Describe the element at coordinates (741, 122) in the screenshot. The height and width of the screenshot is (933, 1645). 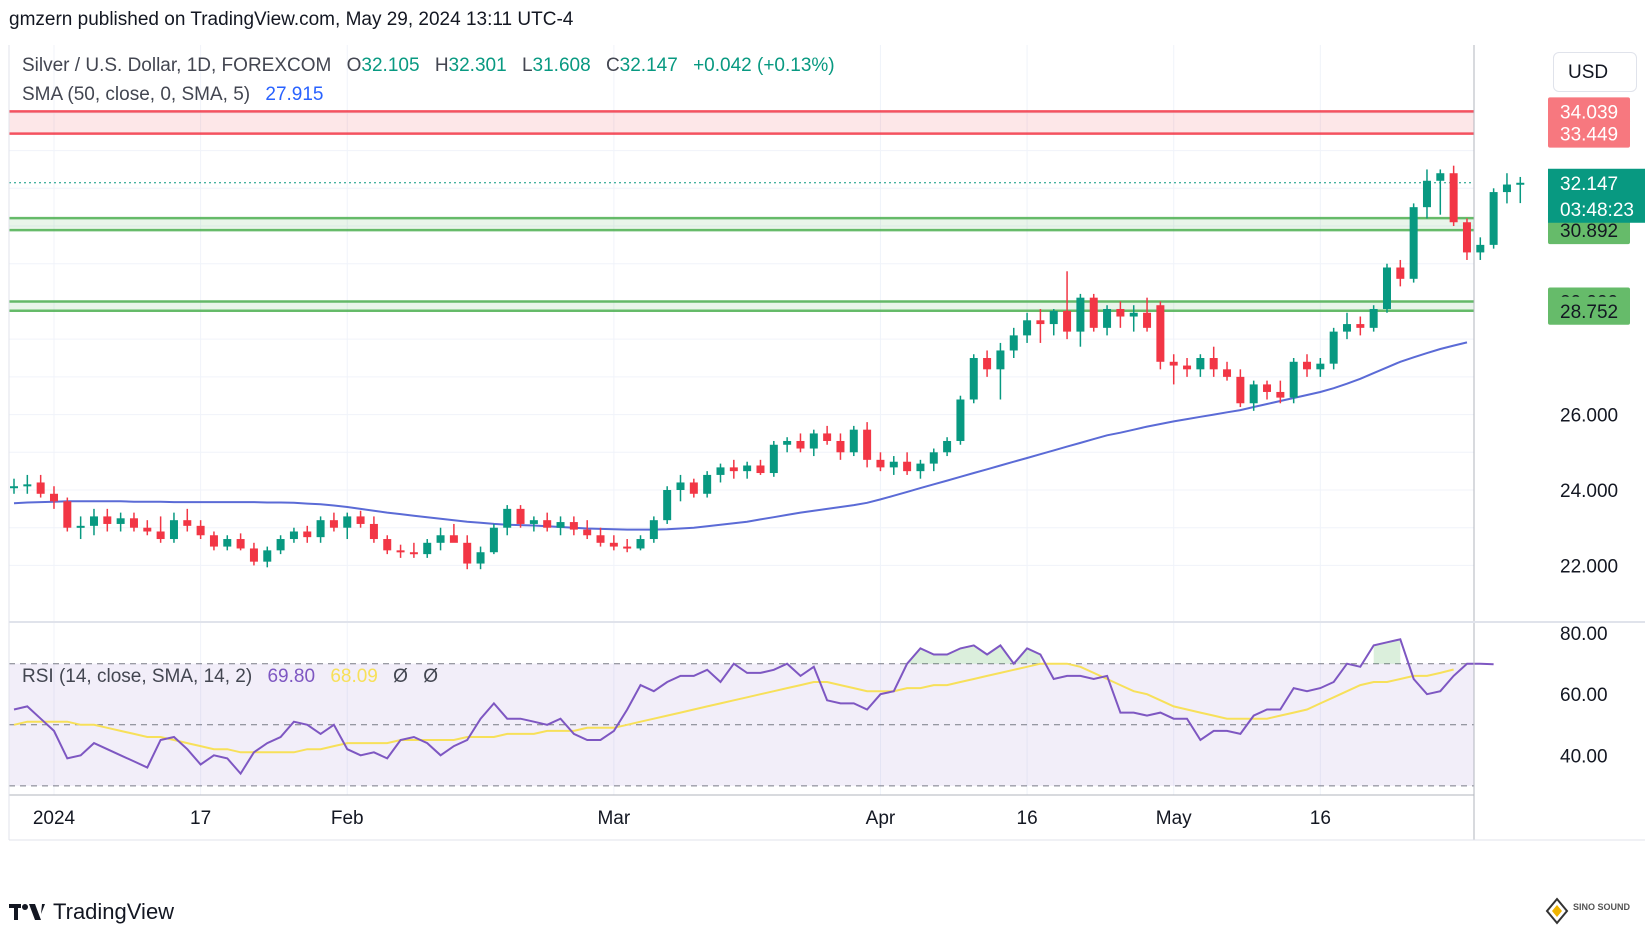
I see `resistance-zone` at that location.